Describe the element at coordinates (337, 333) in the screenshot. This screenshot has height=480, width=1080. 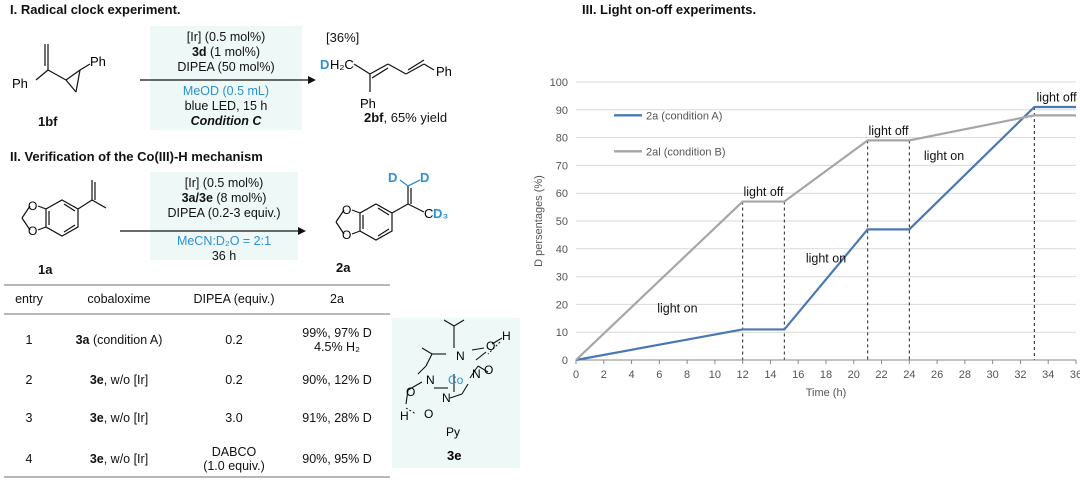
I see `cell-text: 99%, 97% D` at that location.